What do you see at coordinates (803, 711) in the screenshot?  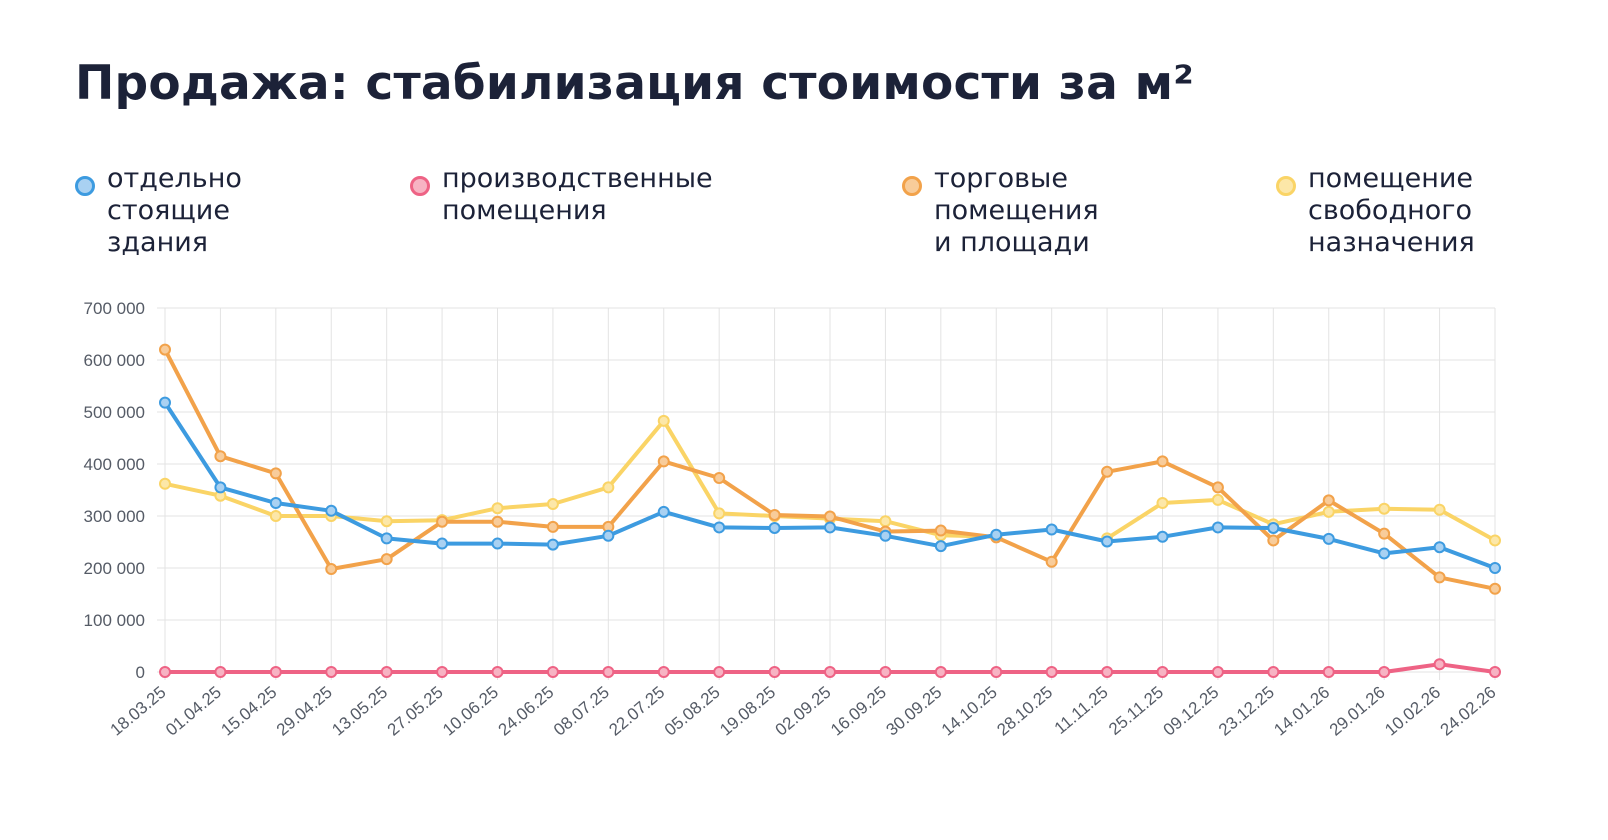 I see `x-tick-label: 02.09.25` at bounding box center [803, 711].